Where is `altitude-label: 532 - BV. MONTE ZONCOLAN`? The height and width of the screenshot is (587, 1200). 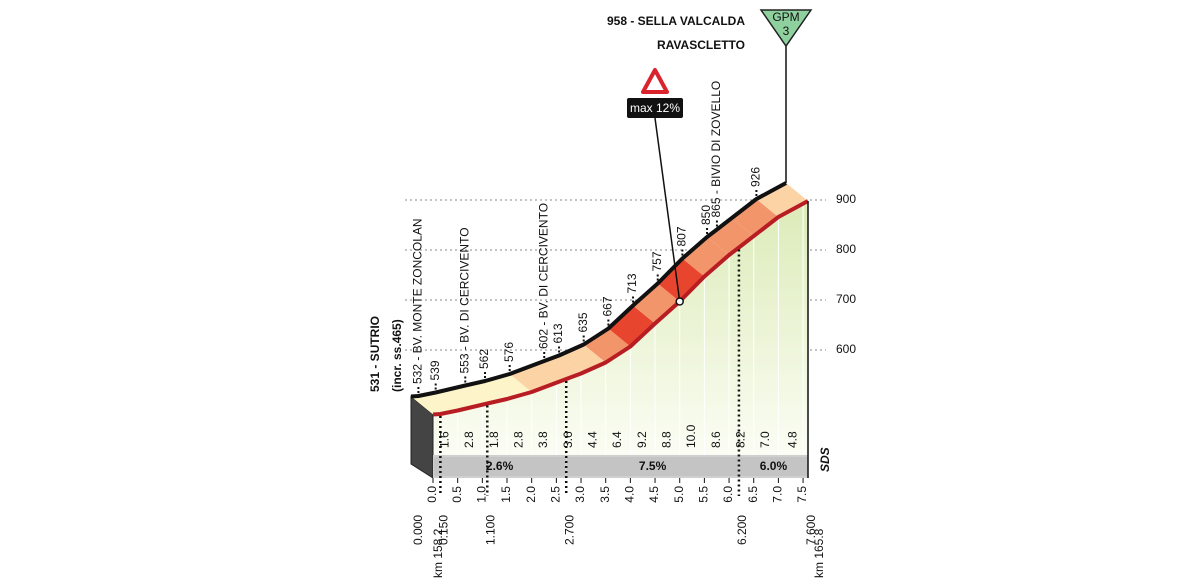 altitude-label: 532 - BV. MONTE ZONCOLAN is located at coordinates (418, 301).